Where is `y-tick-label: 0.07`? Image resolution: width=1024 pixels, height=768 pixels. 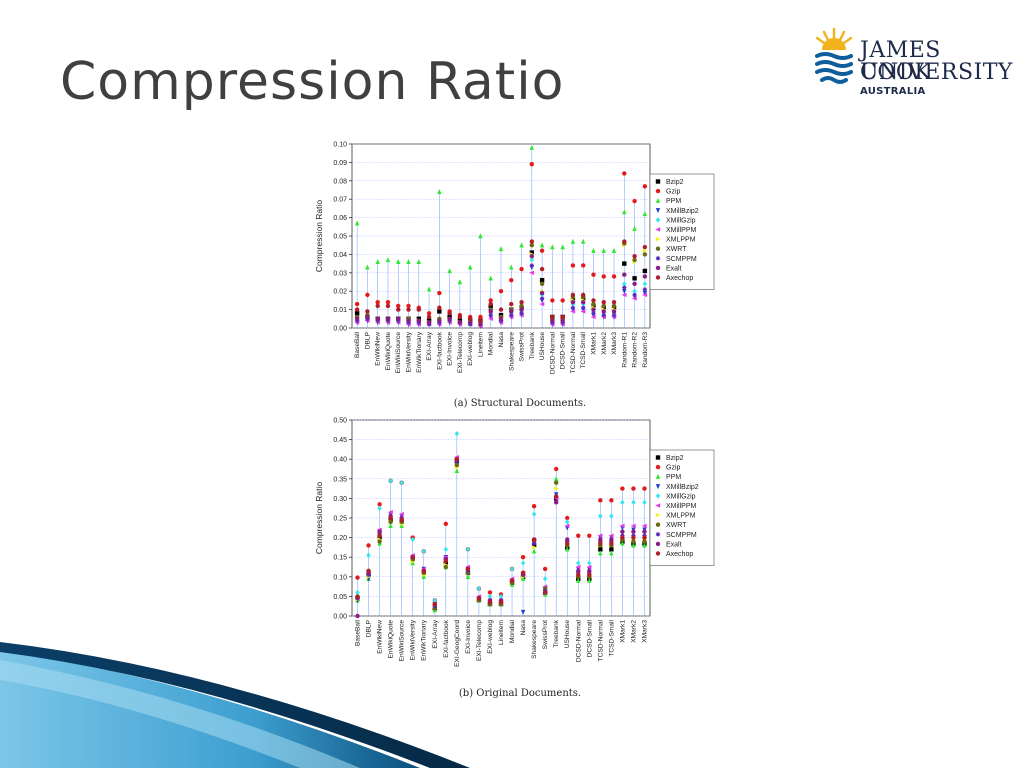 y-tick-label: 0.07 is located at coordinates (340, 200).